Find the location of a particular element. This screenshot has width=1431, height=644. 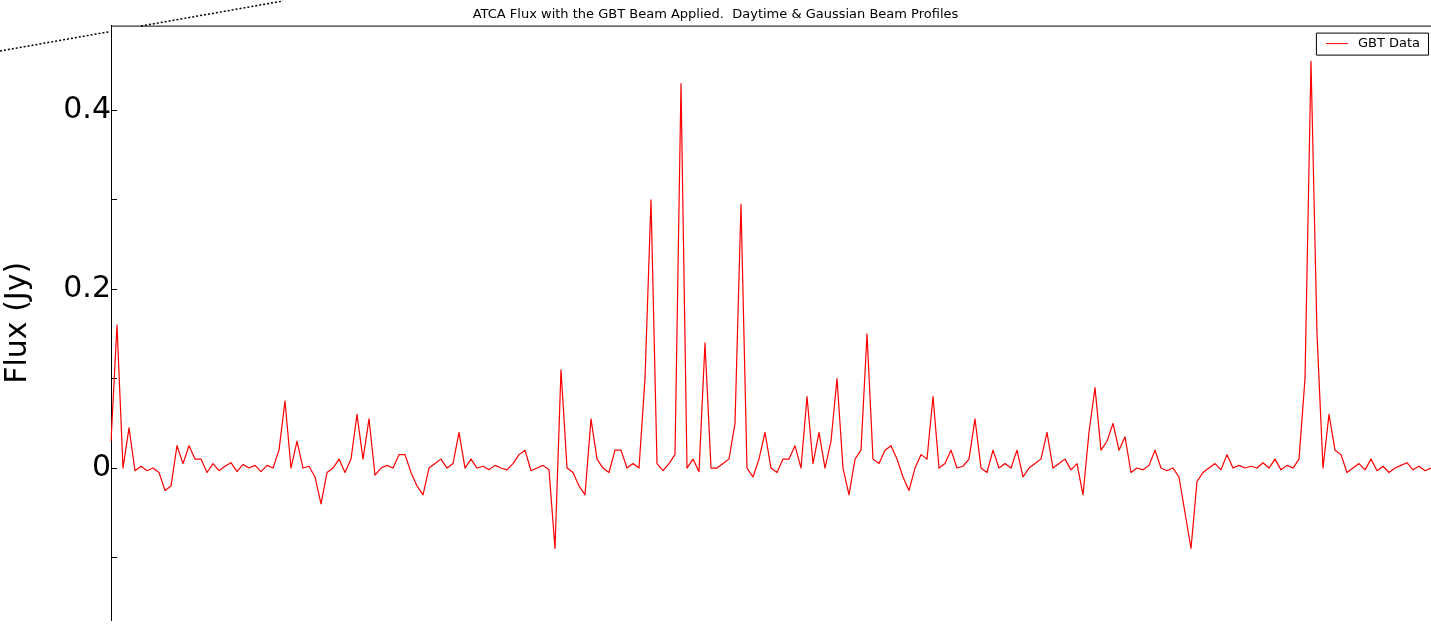

legend-label: GBT Data is located at coordinates (1388, 42).